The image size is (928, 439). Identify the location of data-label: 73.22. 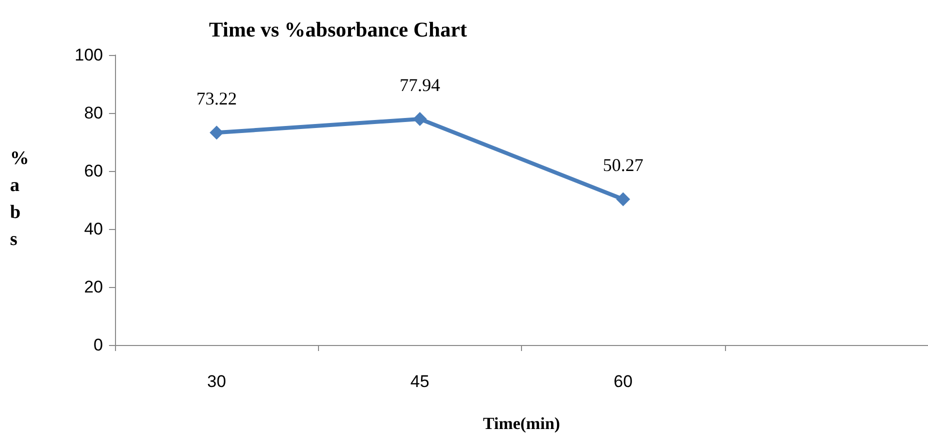
(216, 98).